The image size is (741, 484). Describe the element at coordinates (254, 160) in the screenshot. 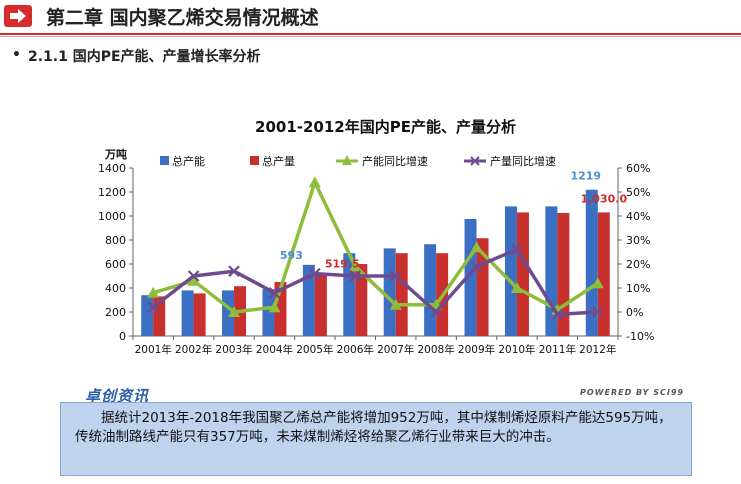

I see `legend-swatch-总产量` at that location.